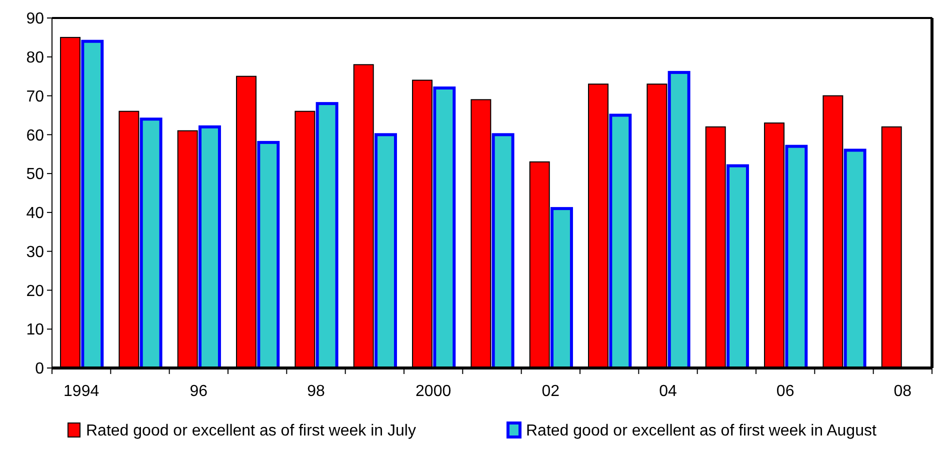 This screenshot has height=460, width=947. Describe the element at coordinates (82, 391) in the screenshot. I see `x-tick-label: 1994` at that location.